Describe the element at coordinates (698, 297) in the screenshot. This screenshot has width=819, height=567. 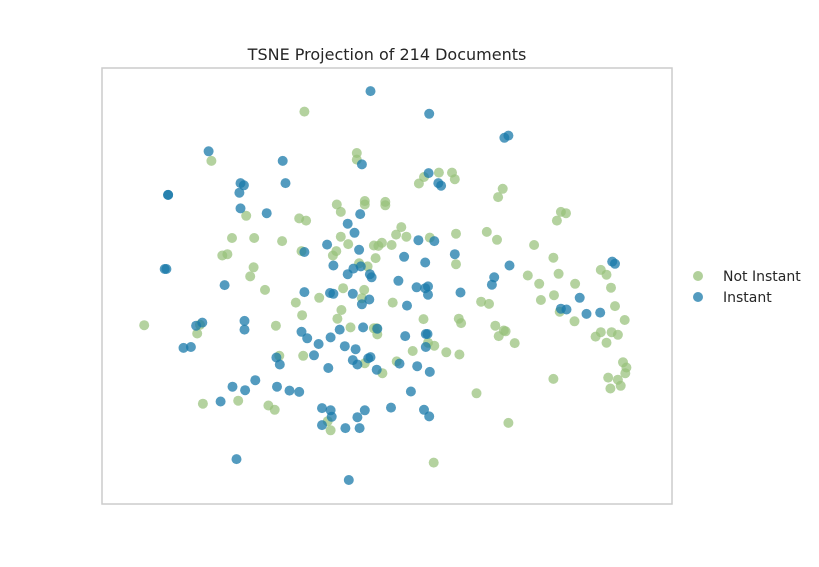
I see `legend-marker-instant` at that location.